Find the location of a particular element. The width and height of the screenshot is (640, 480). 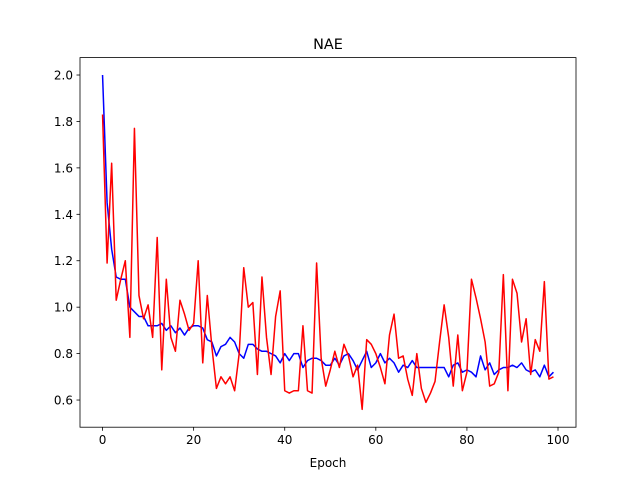

y-tick-label: 0.8 is located at coordinates (63, 354).